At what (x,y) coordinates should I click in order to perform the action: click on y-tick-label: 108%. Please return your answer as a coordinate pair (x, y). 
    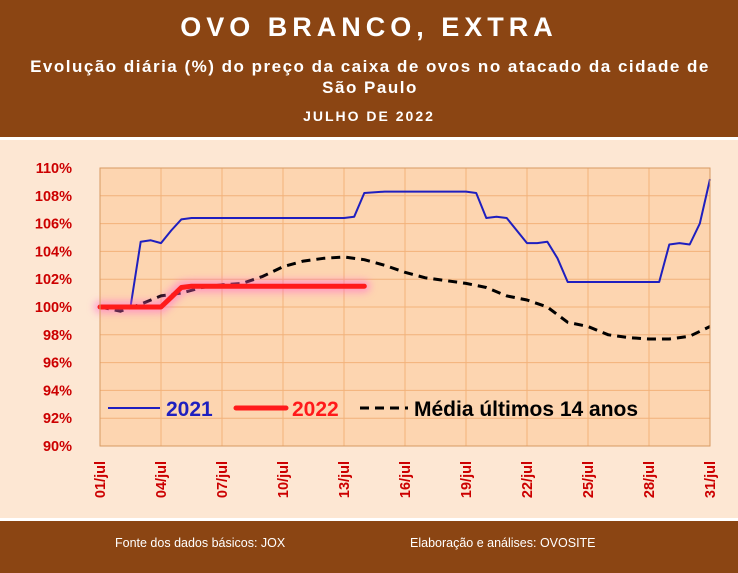
    Looking at the image, I should click on (53, 197).